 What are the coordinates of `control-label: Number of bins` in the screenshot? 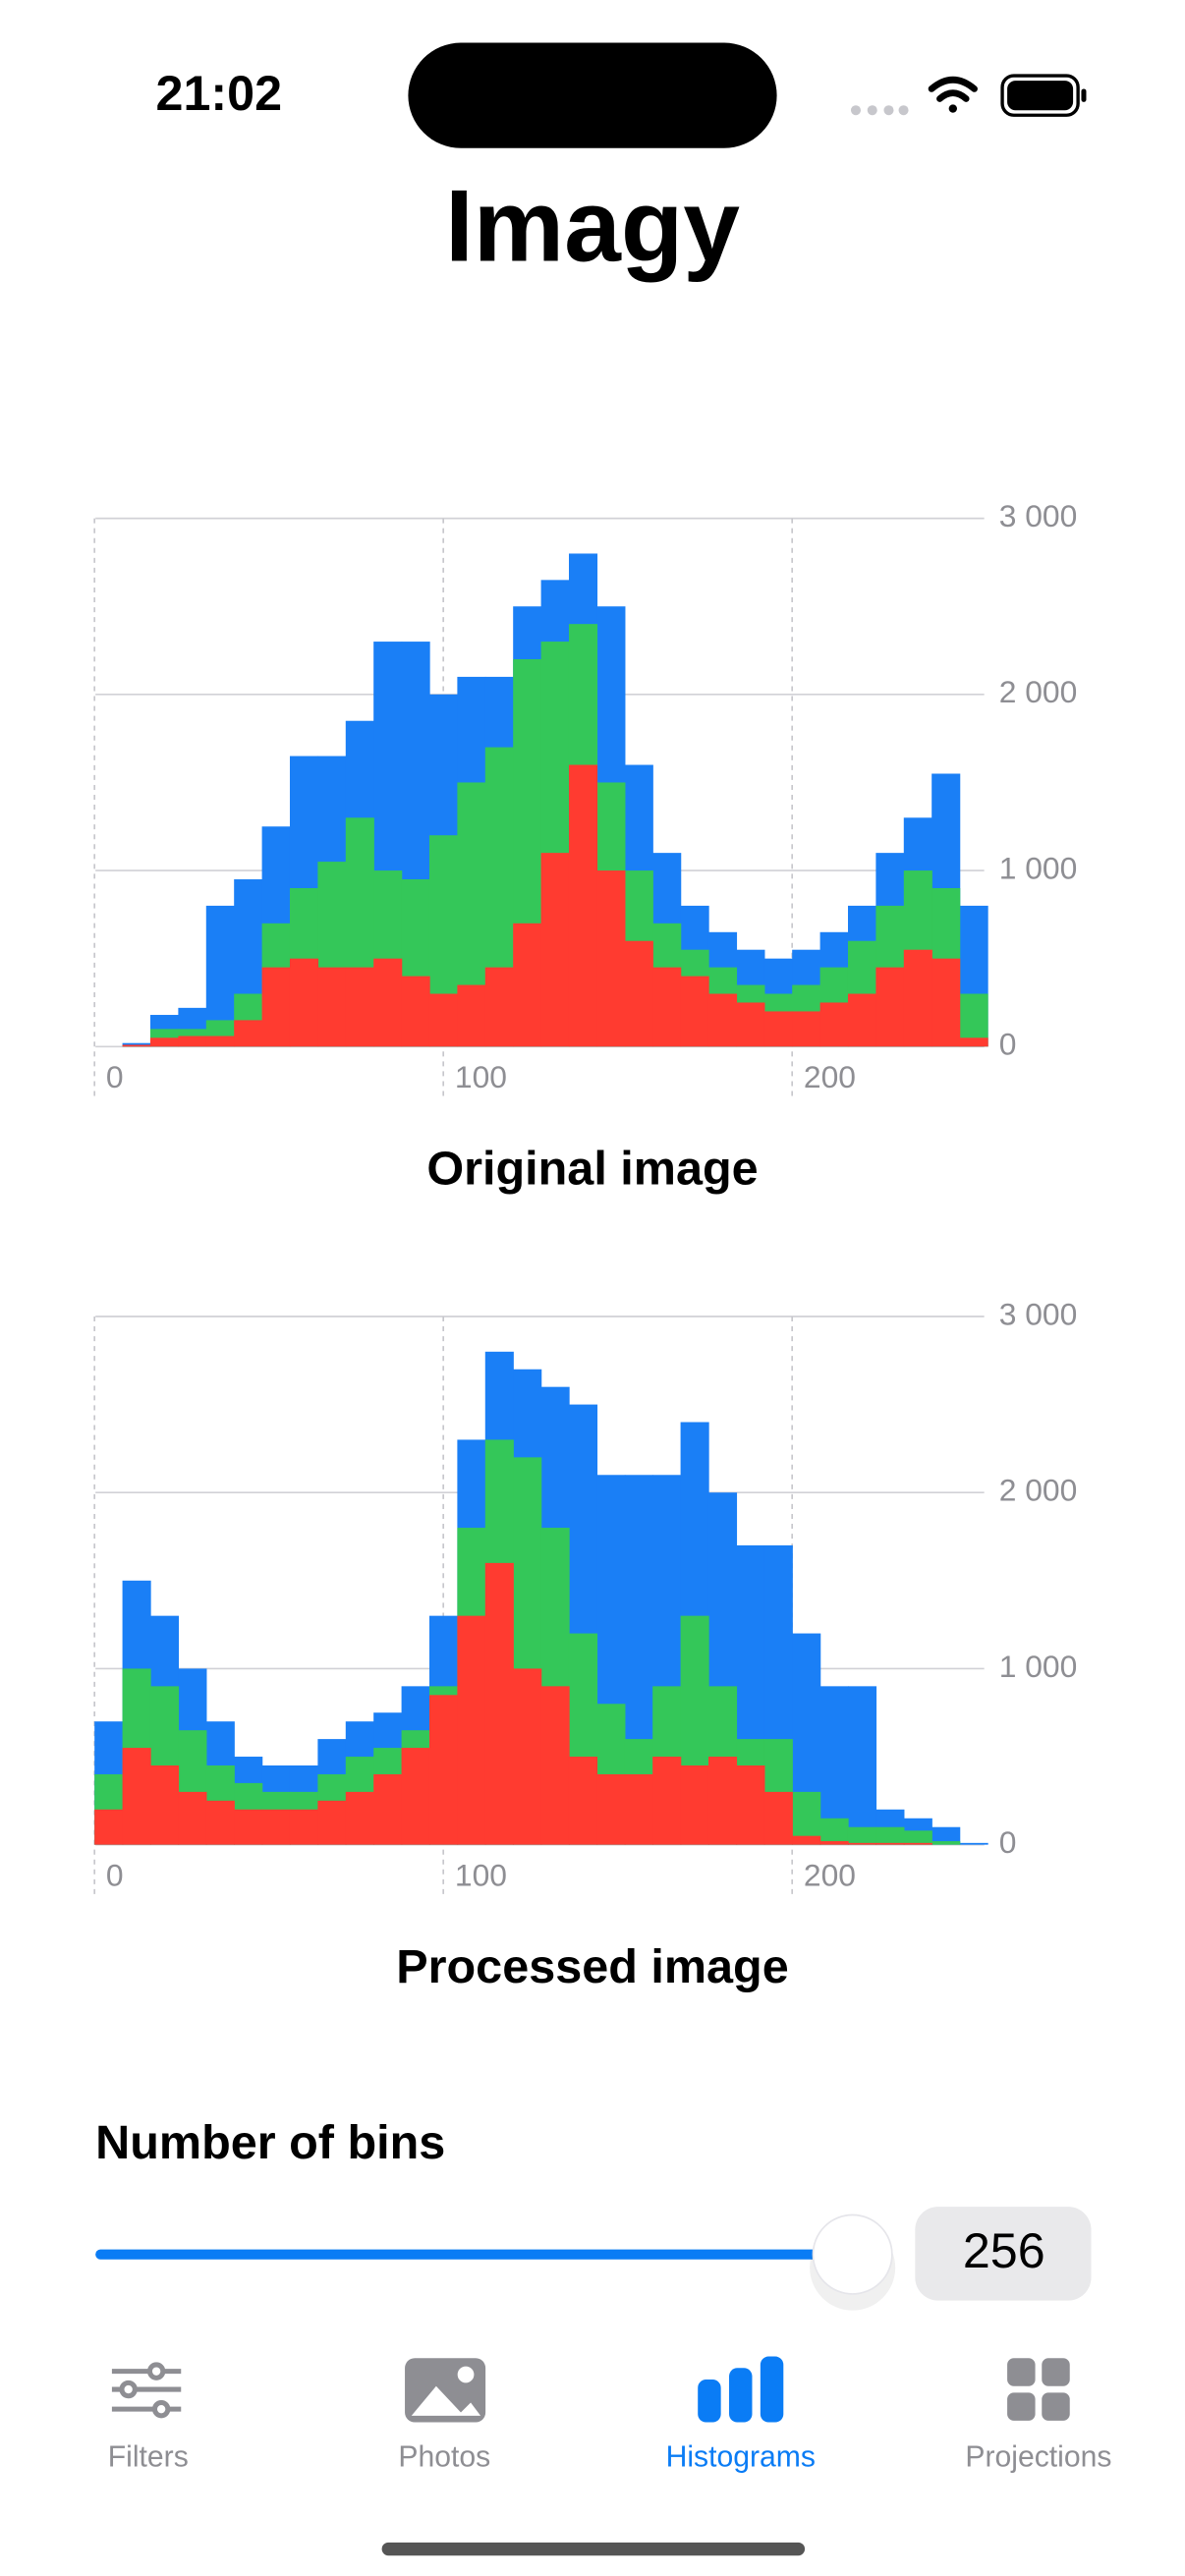 It's located at (270, 2142).